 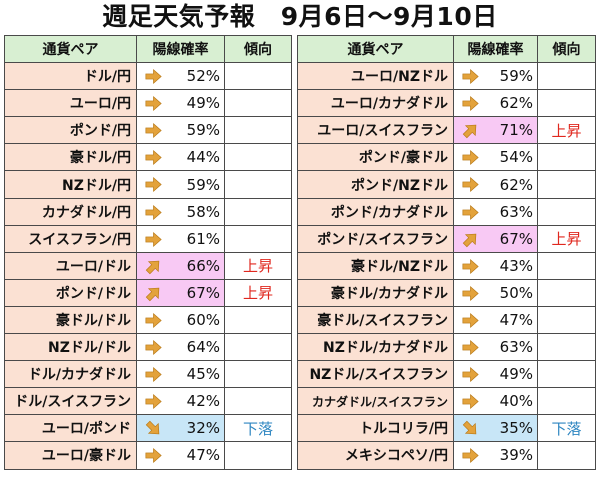 I want to click on rate-cell: 52%, so click(x=180, y=76).